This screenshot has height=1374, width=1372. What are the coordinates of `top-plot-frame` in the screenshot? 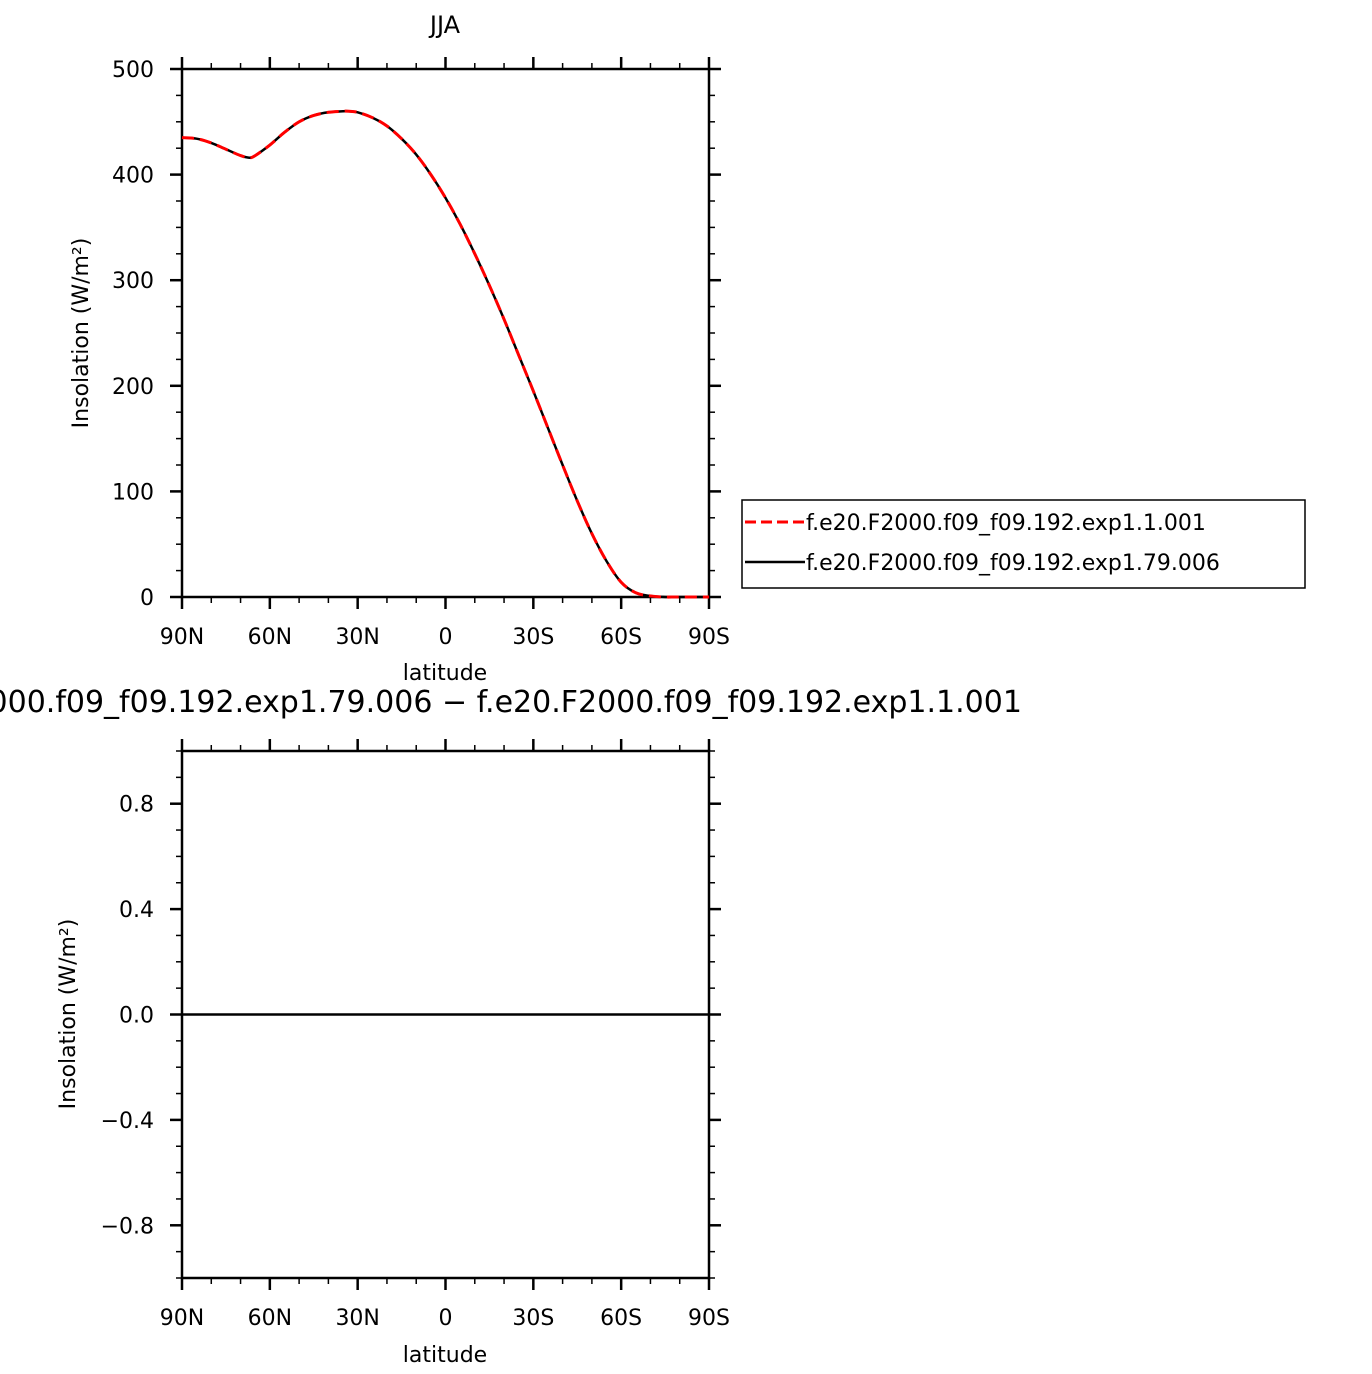 It's located at (445, 333).